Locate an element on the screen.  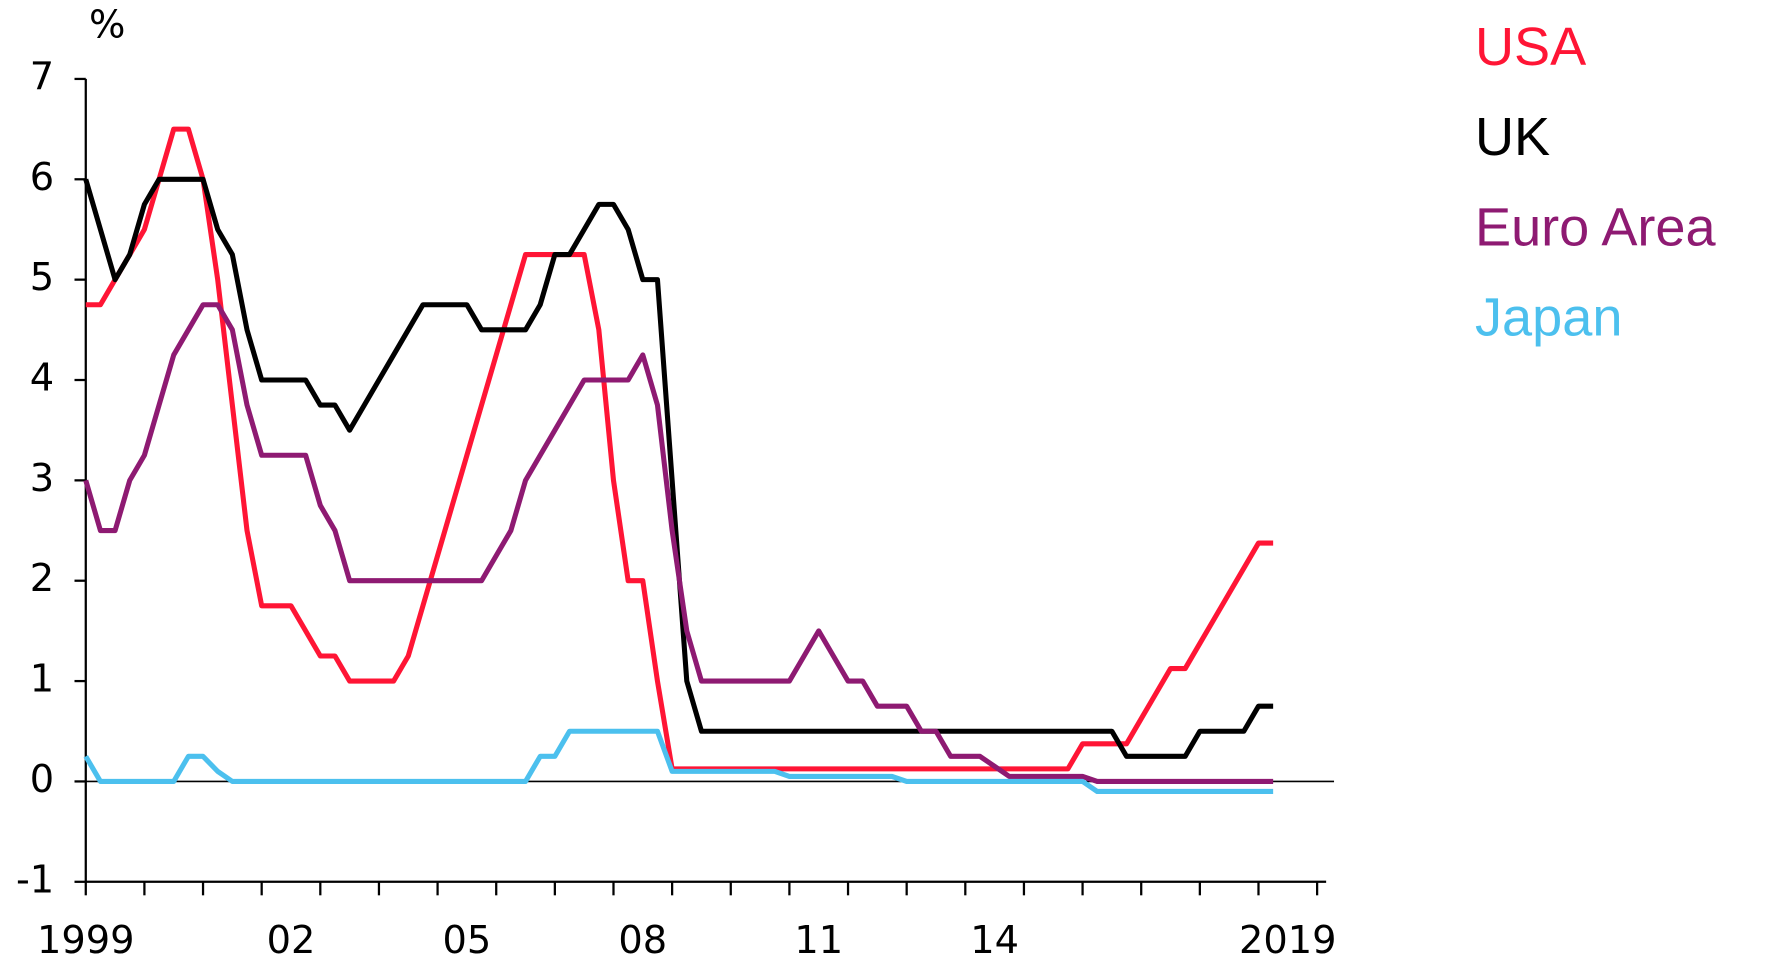
x-tick-label: 11 is located at coordinates (818, 940).